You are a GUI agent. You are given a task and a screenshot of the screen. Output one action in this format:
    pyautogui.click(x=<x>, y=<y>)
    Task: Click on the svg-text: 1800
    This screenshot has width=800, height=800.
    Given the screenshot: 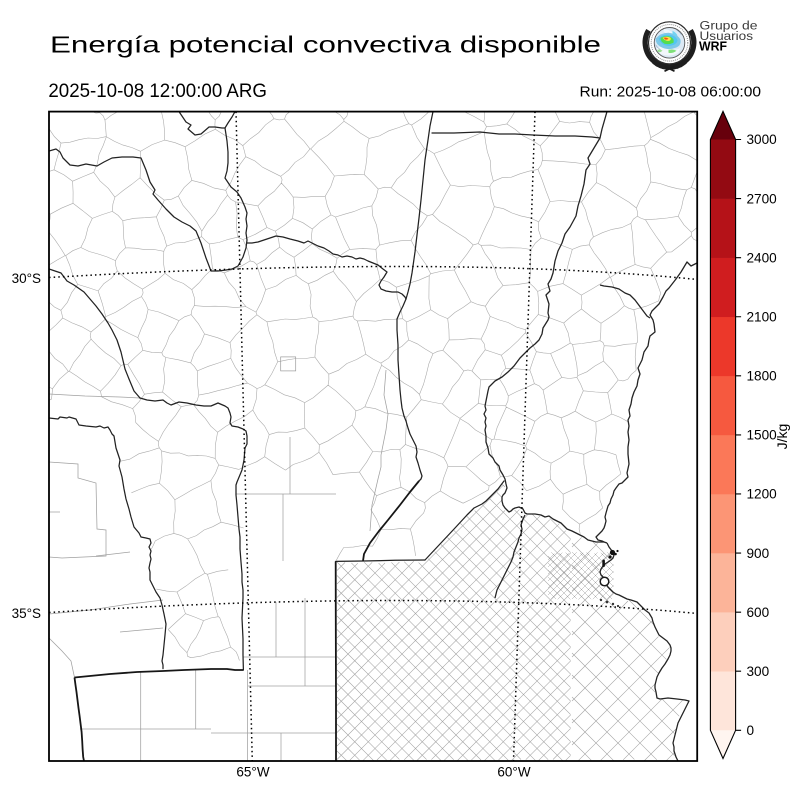 What is the action you would take?
    pyautogui.click(x=762, y=376)
    